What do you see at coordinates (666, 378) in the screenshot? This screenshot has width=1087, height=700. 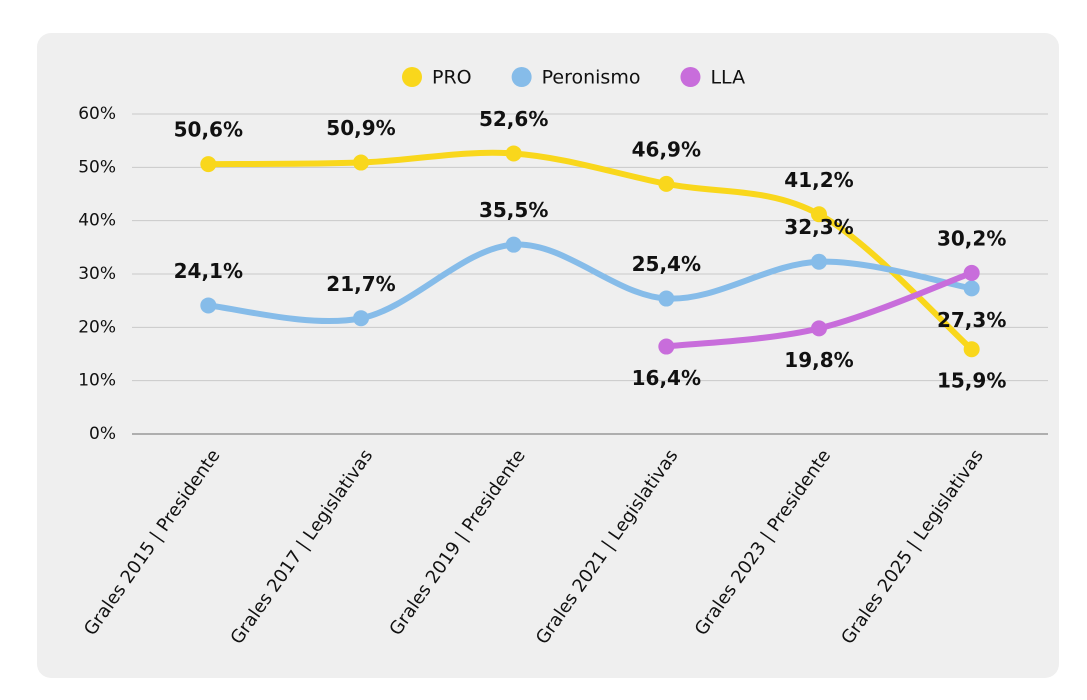 I see `data-label: 16,4%` at bounding box center [666, 378].